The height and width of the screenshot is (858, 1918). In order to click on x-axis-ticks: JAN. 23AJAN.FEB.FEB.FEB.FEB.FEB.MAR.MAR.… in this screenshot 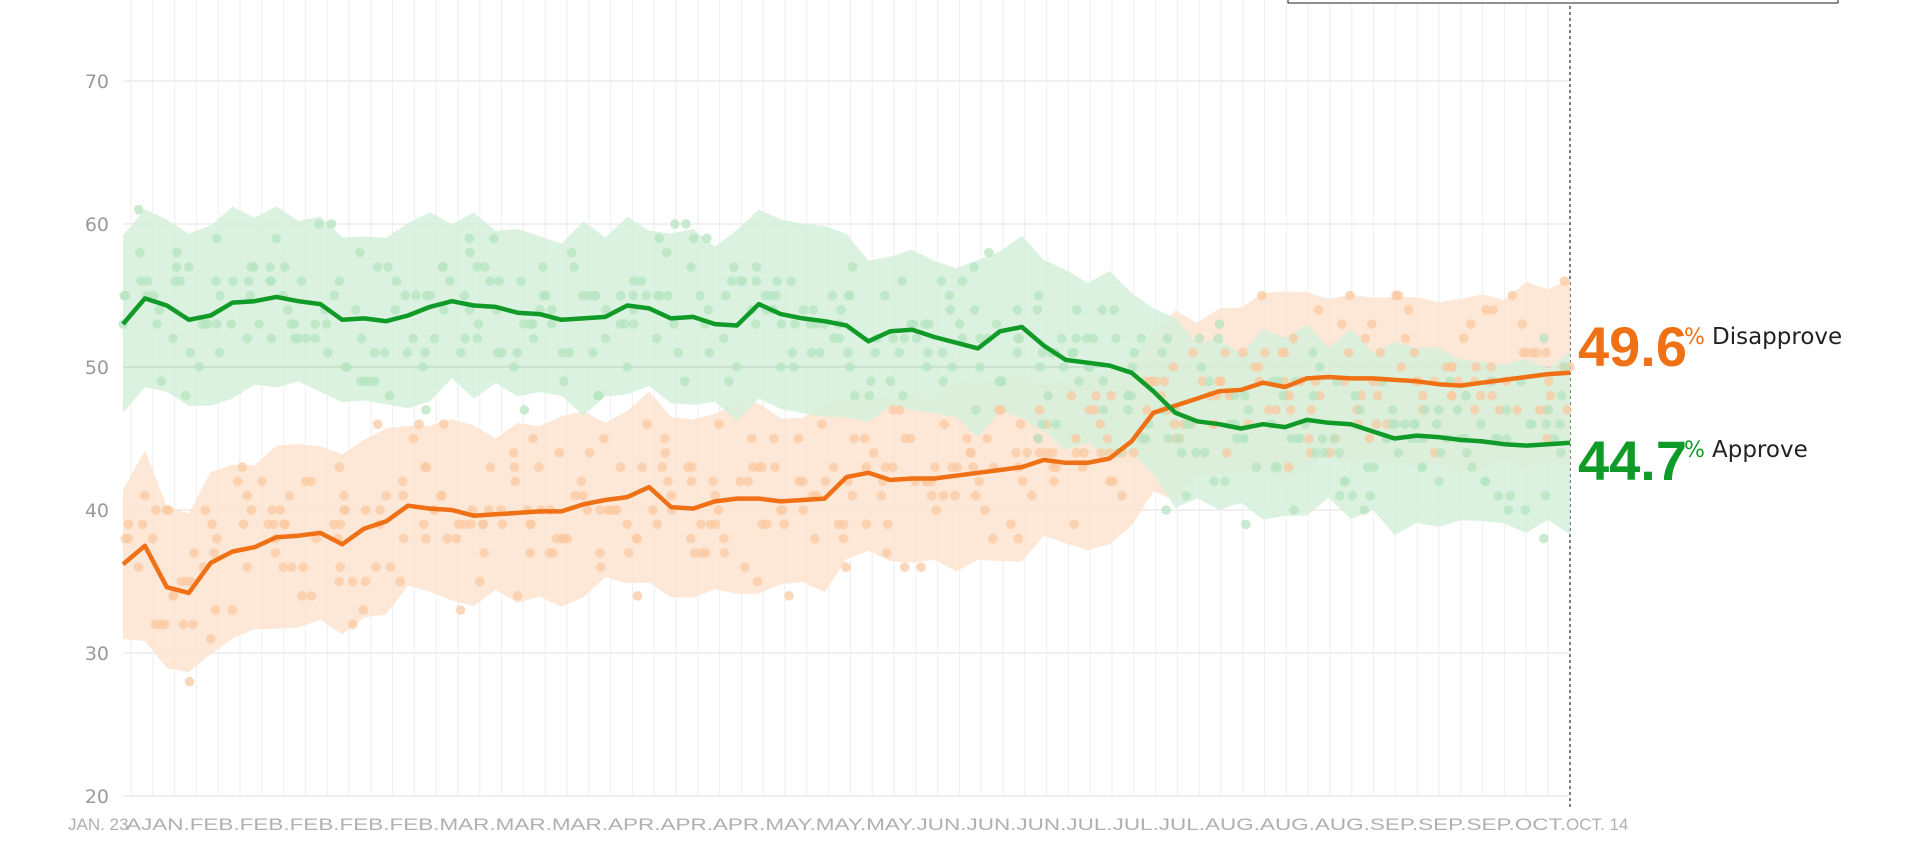, I will do `click(848, 824)`.